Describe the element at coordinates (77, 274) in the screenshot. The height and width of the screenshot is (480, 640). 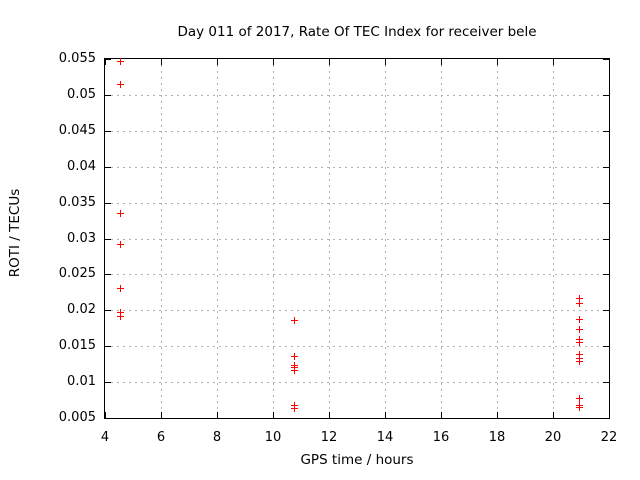
I see `y-tick-label: 0.025` at that location.